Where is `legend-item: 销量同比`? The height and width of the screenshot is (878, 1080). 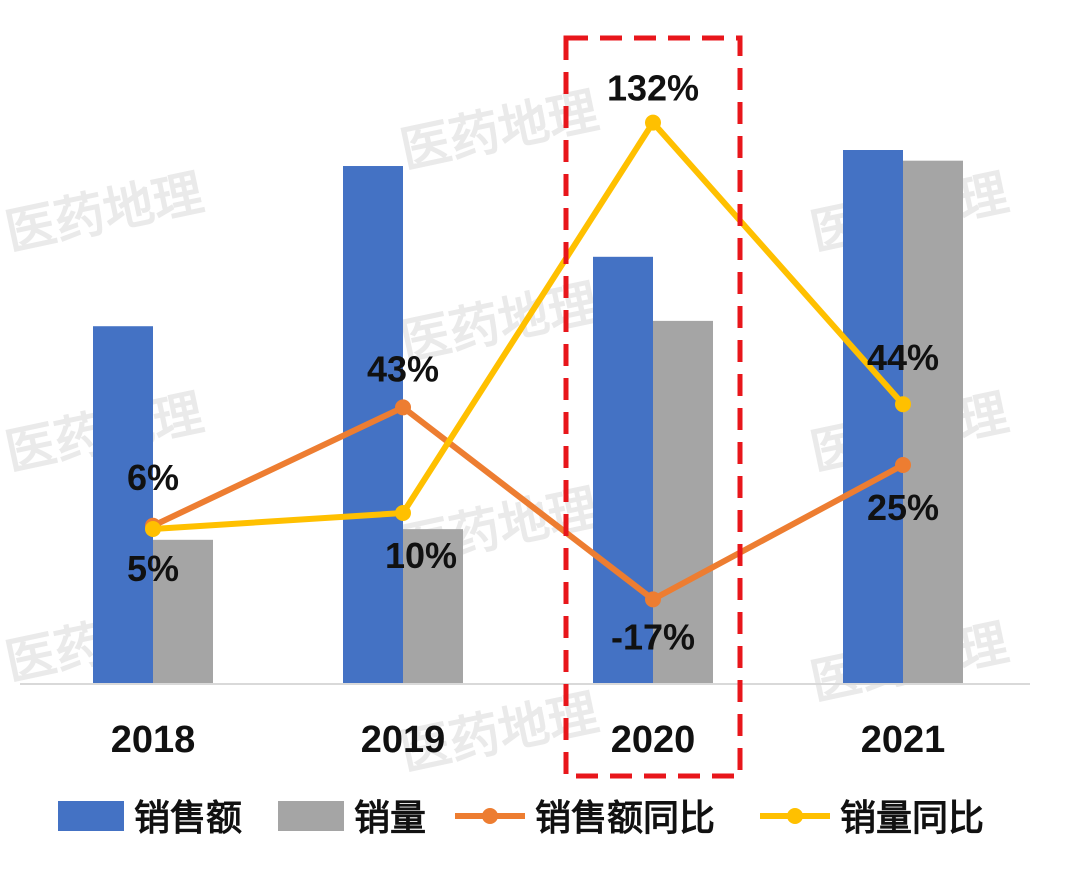 legend-item: 销量同比 is located at coordinates (872, 818).